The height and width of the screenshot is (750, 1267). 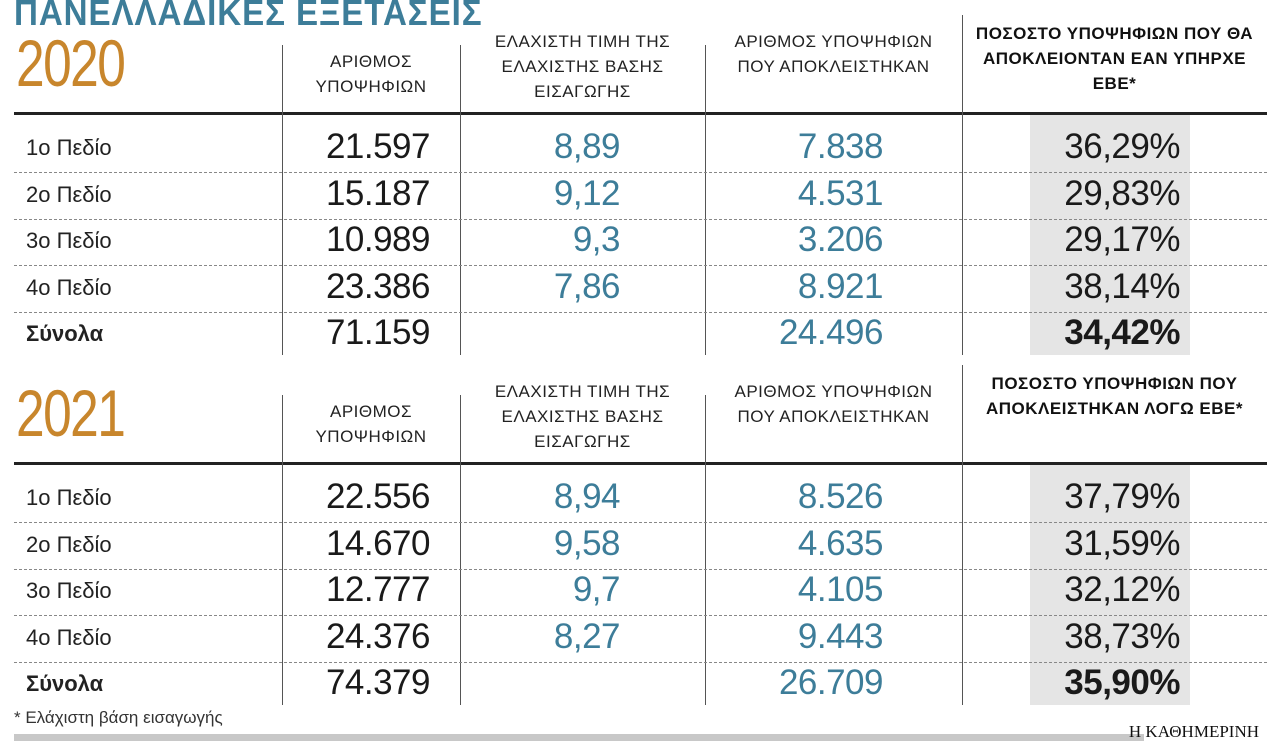 What do you see at coordinates (118, 717) in the screenshot?
I see `footnote: * Ελάχιστη βάση εισαγωγής` at bounding box center [118, 717].